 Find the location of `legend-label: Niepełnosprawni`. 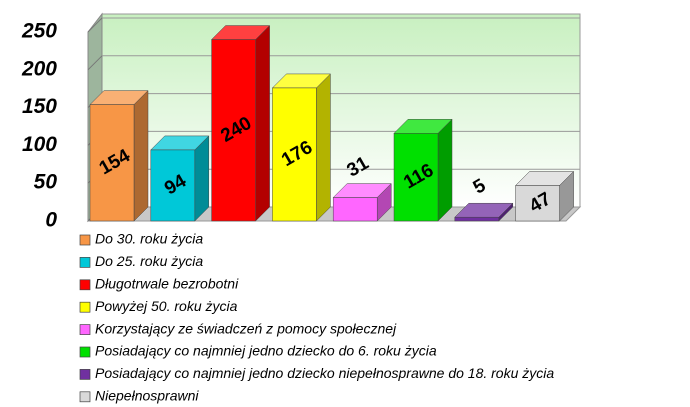

legend-label: Niepełnosprawni is located at coordinates (147, 396).